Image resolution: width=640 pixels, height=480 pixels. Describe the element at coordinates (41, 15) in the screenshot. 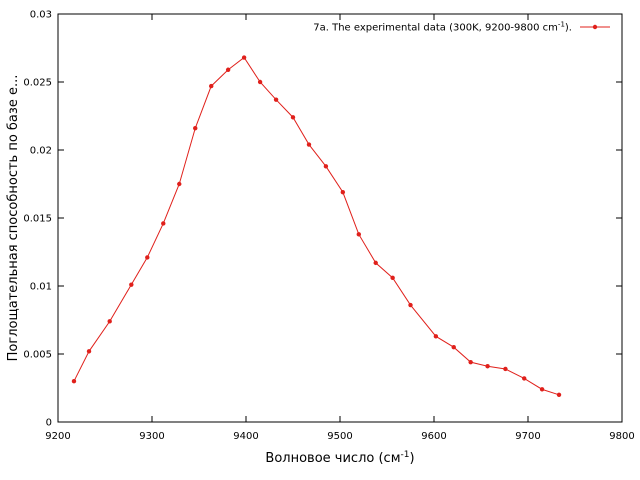

I see `y-tick-label: 0.03` at that location.